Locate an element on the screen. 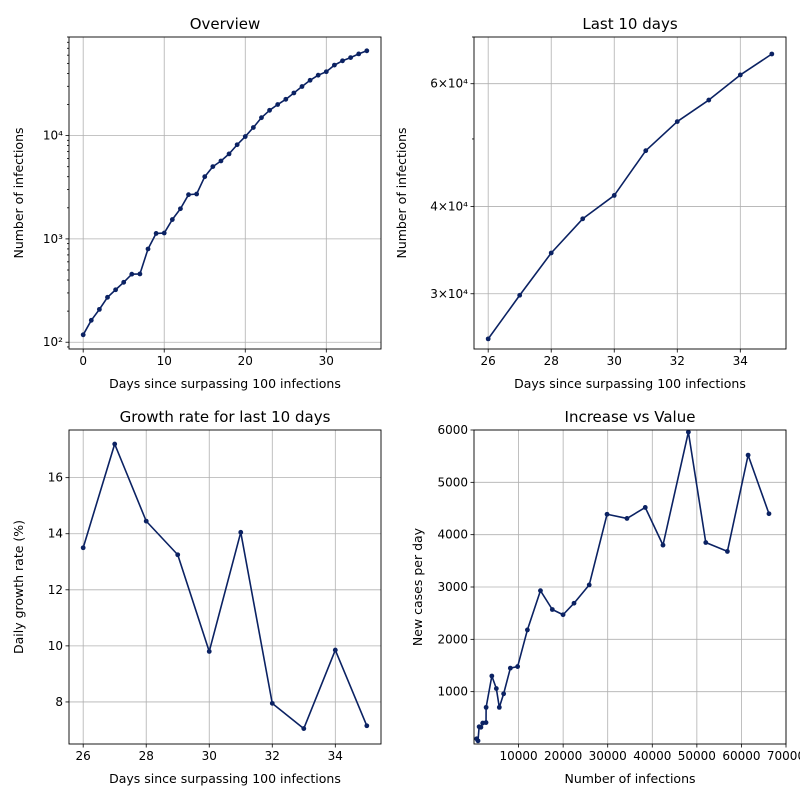 This screenshot has width=800, height=800. ticks: 26 28 30 32 34 8 10 12 14 16 is located at coordinates (195, 617).